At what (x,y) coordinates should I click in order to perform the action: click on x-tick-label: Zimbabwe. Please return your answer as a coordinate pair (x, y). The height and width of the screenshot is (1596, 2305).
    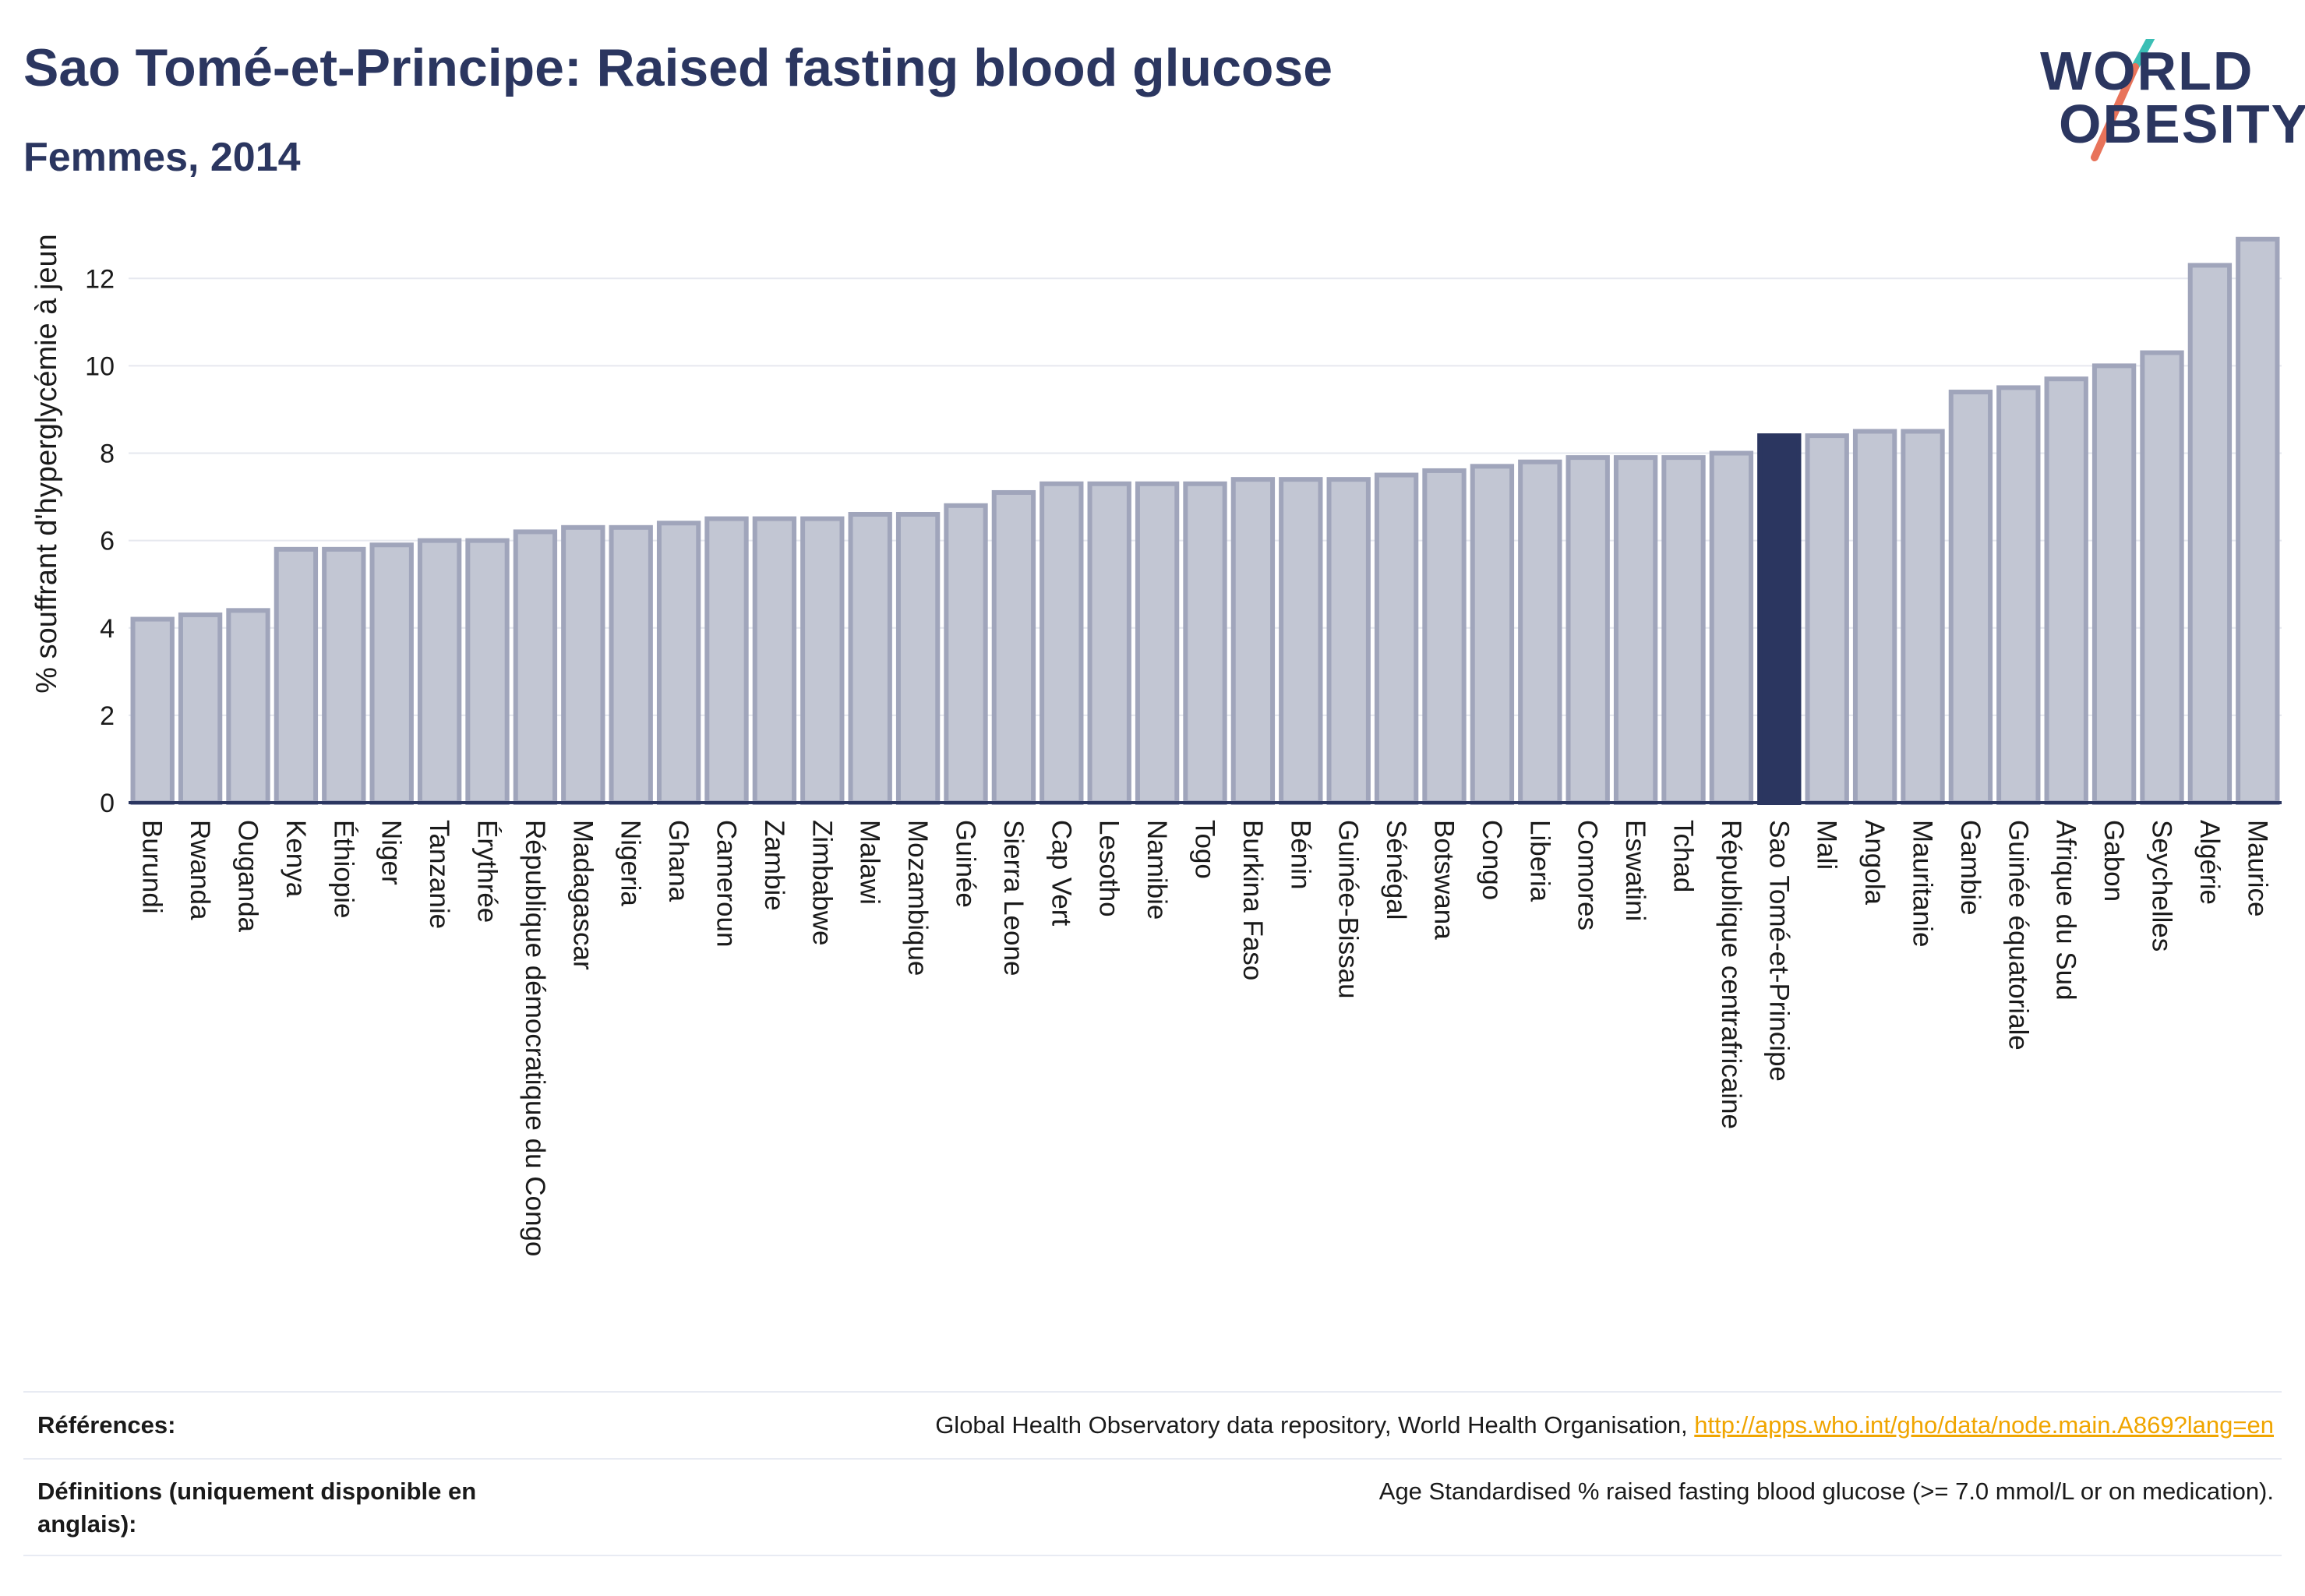
    Looking at the image, I should click on (822, 882).